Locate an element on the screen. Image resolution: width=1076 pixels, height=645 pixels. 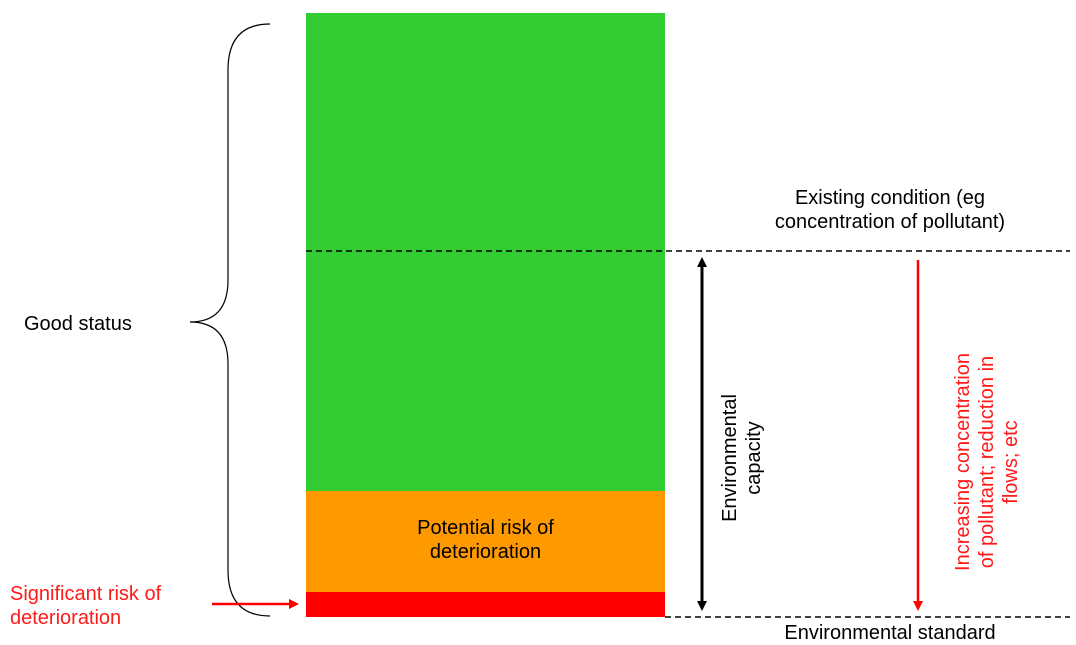
increasing-concentration-line2: of pollutant; reduction in is located at coordinates (987, 462).